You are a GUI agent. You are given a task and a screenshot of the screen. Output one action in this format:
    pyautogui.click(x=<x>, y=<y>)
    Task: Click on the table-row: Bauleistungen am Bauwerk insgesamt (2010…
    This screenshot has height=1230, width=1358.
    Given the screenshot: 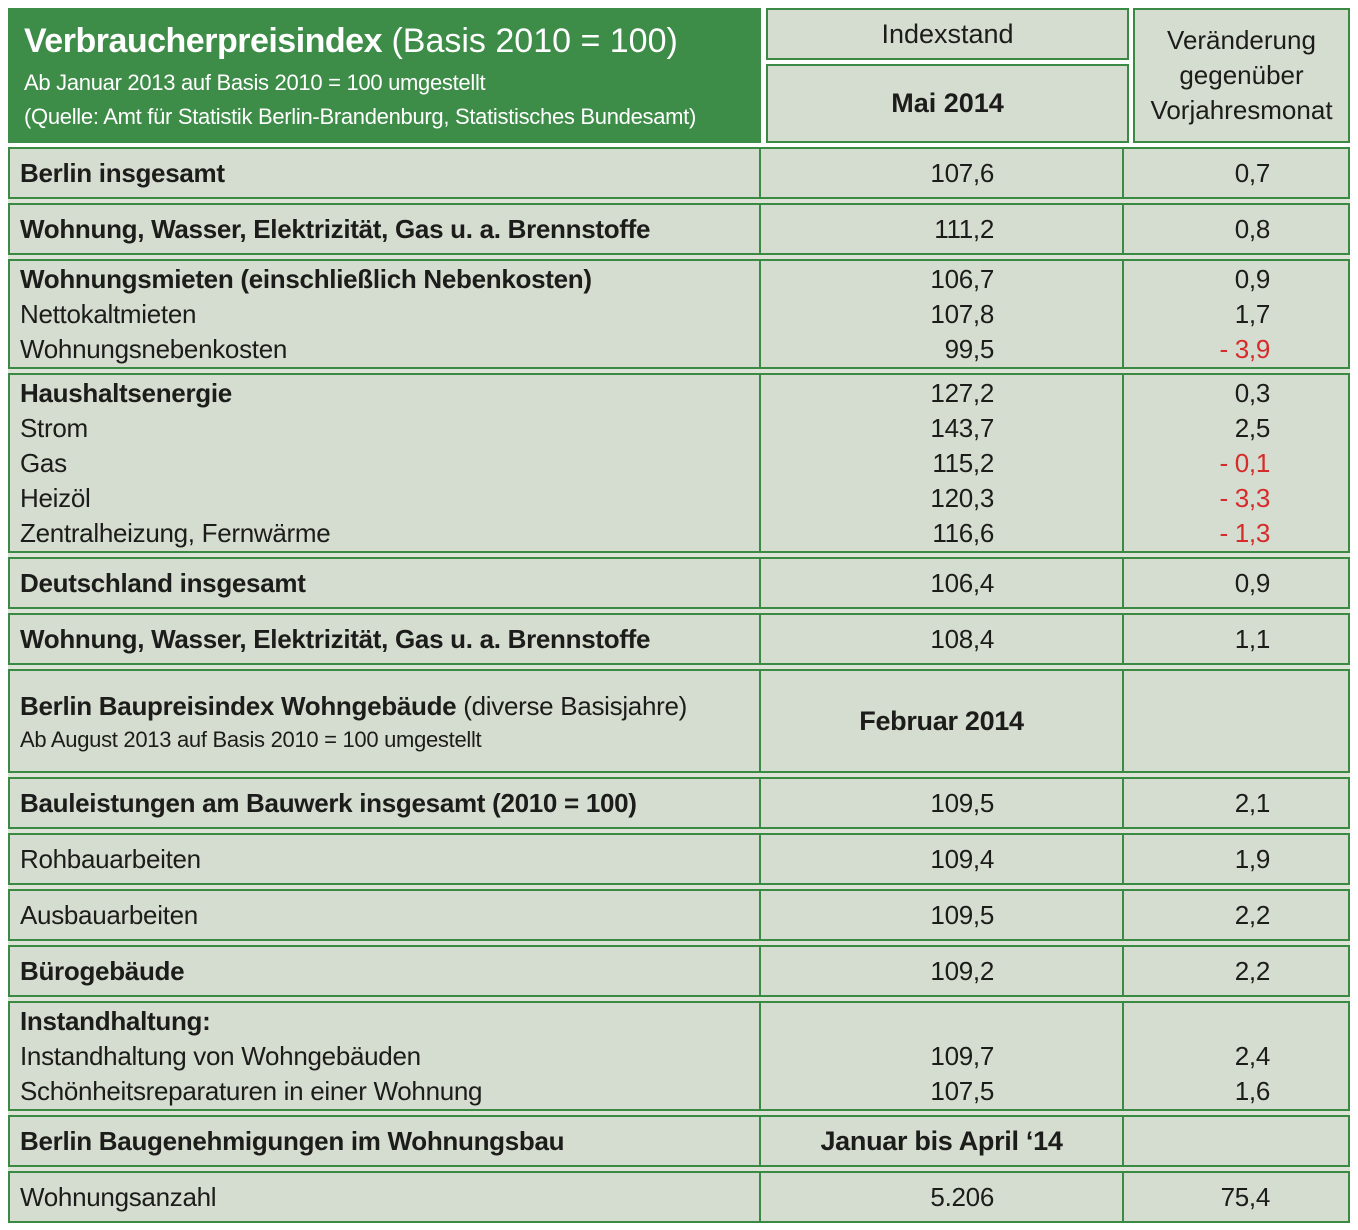 What is the action you would take?
    pyautogui.click(x=679, y=803)
    